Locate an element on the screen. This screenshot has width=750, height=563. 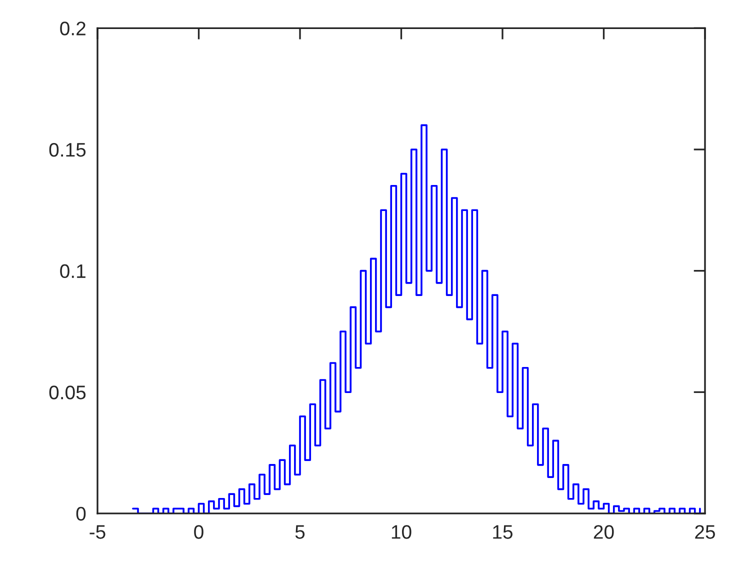
x-tick-label: 5 is located at coordinates (300, 532).